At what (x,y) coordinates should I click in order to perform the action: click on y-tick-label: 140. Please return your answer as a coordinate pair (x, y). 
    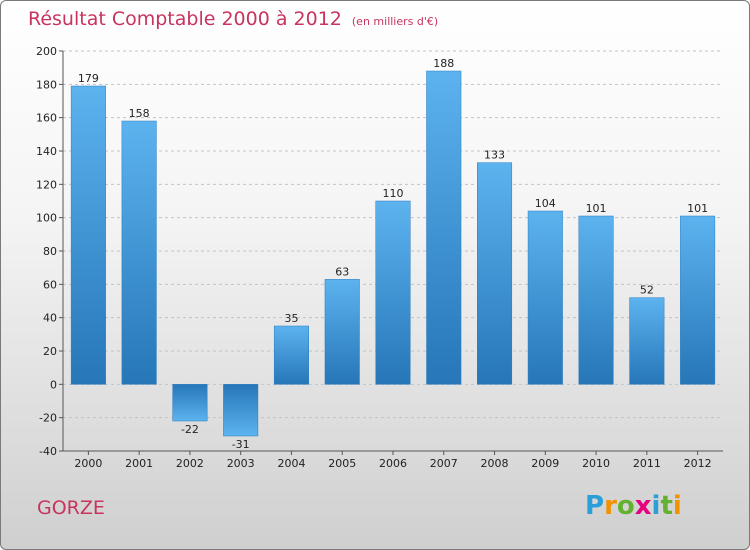
    Looking at the image, I should click on (46, 151).